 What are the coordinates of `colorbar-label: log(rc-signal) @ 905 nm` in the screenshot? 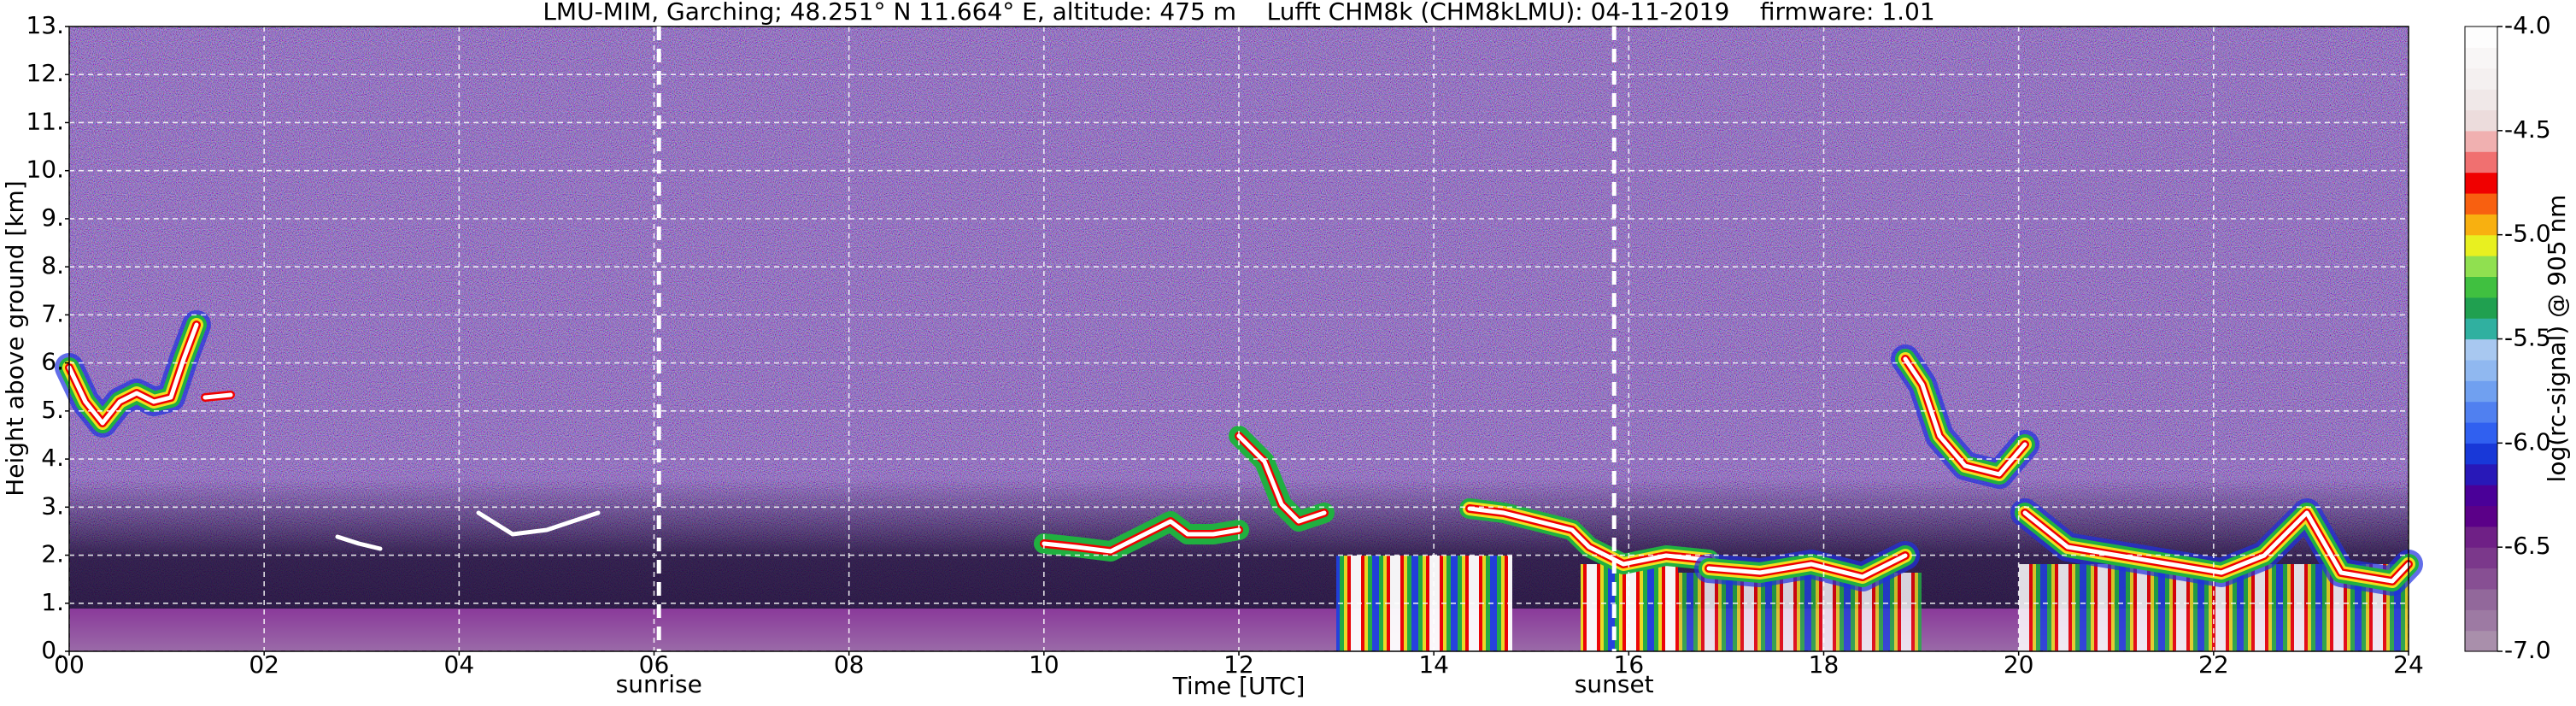 It's located at (2557, 339).